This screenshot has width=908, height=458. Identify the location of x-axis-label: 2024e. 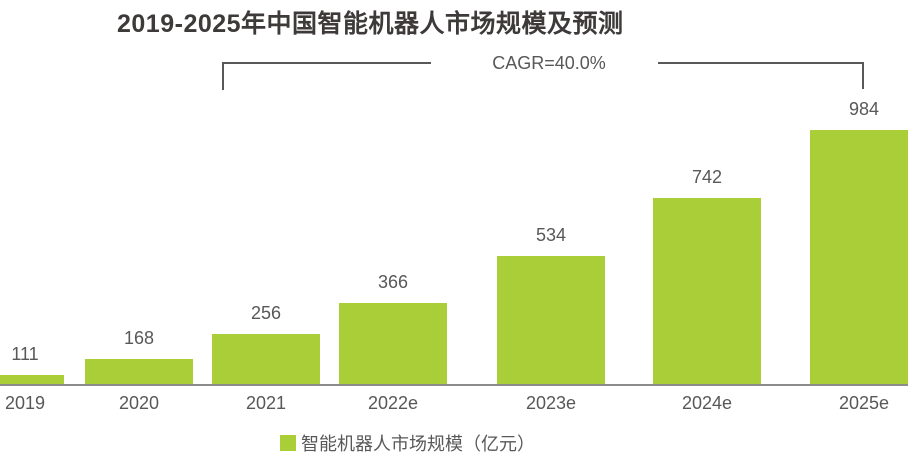
(707, 403).